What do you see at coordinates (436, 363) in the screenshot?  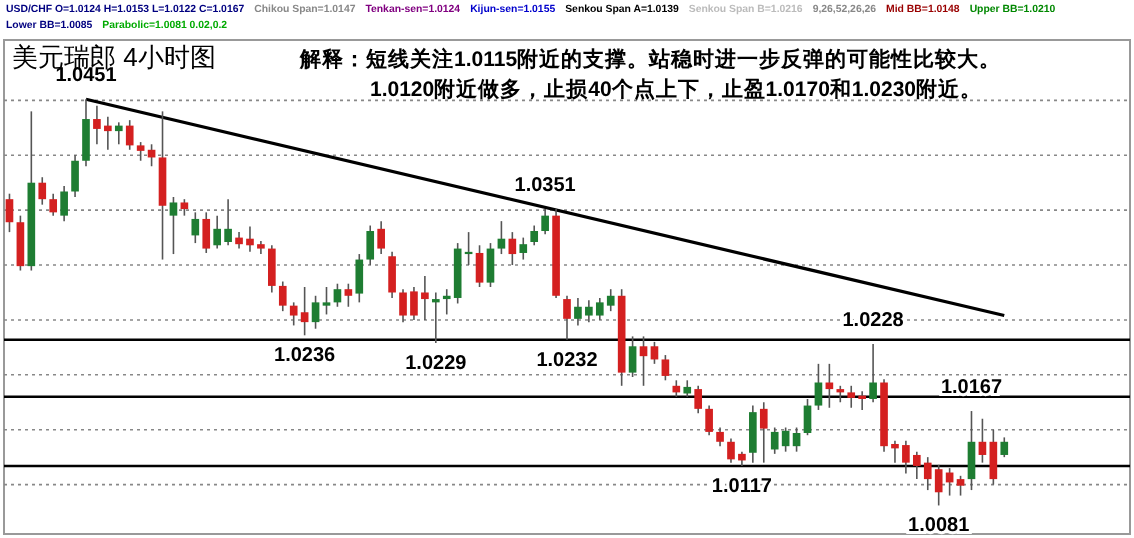 I see `annotation: 1.0229` at bounding box center [436, 363].